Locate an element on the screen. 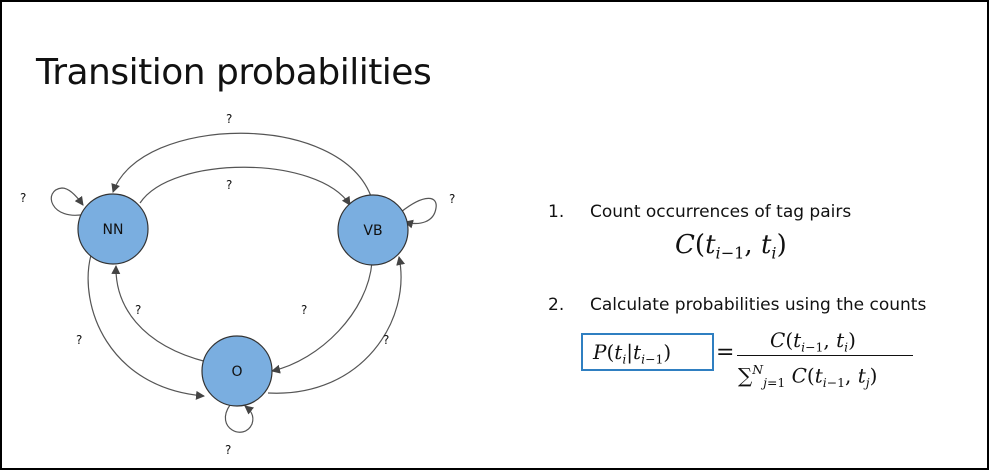  node-vb is located at coordinates (373, 230).